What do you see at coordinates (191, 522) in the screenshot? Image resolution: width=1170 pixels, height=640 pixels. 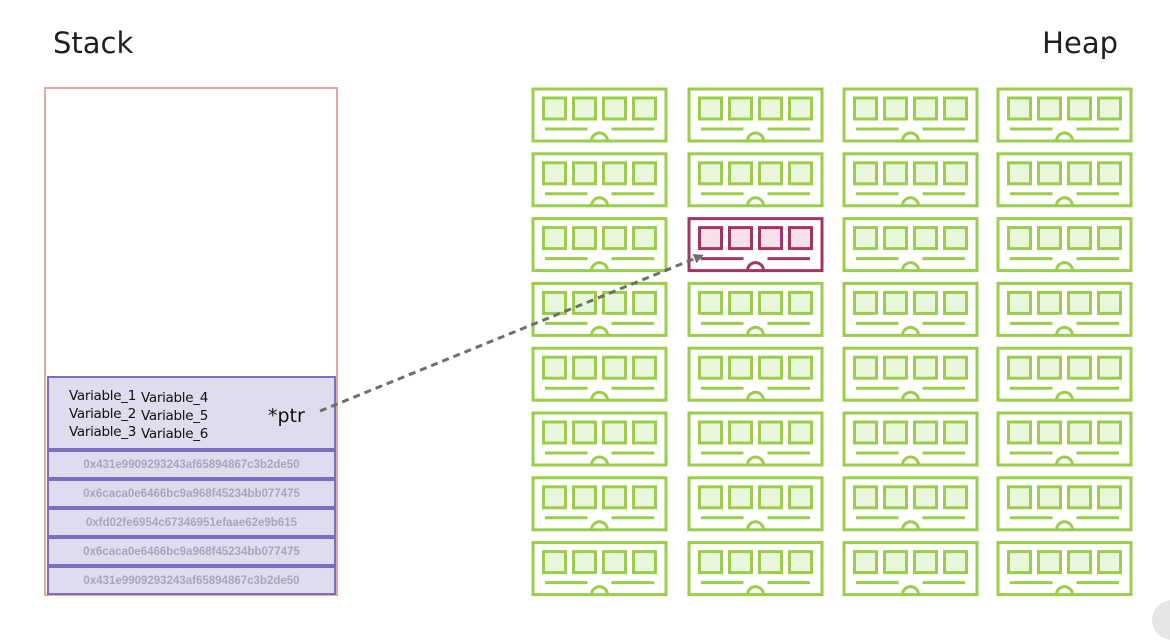 I see `stack-address-row: 0xfd02fe6954c67346951efaae62e9b615` at bounding box center [191, 522].